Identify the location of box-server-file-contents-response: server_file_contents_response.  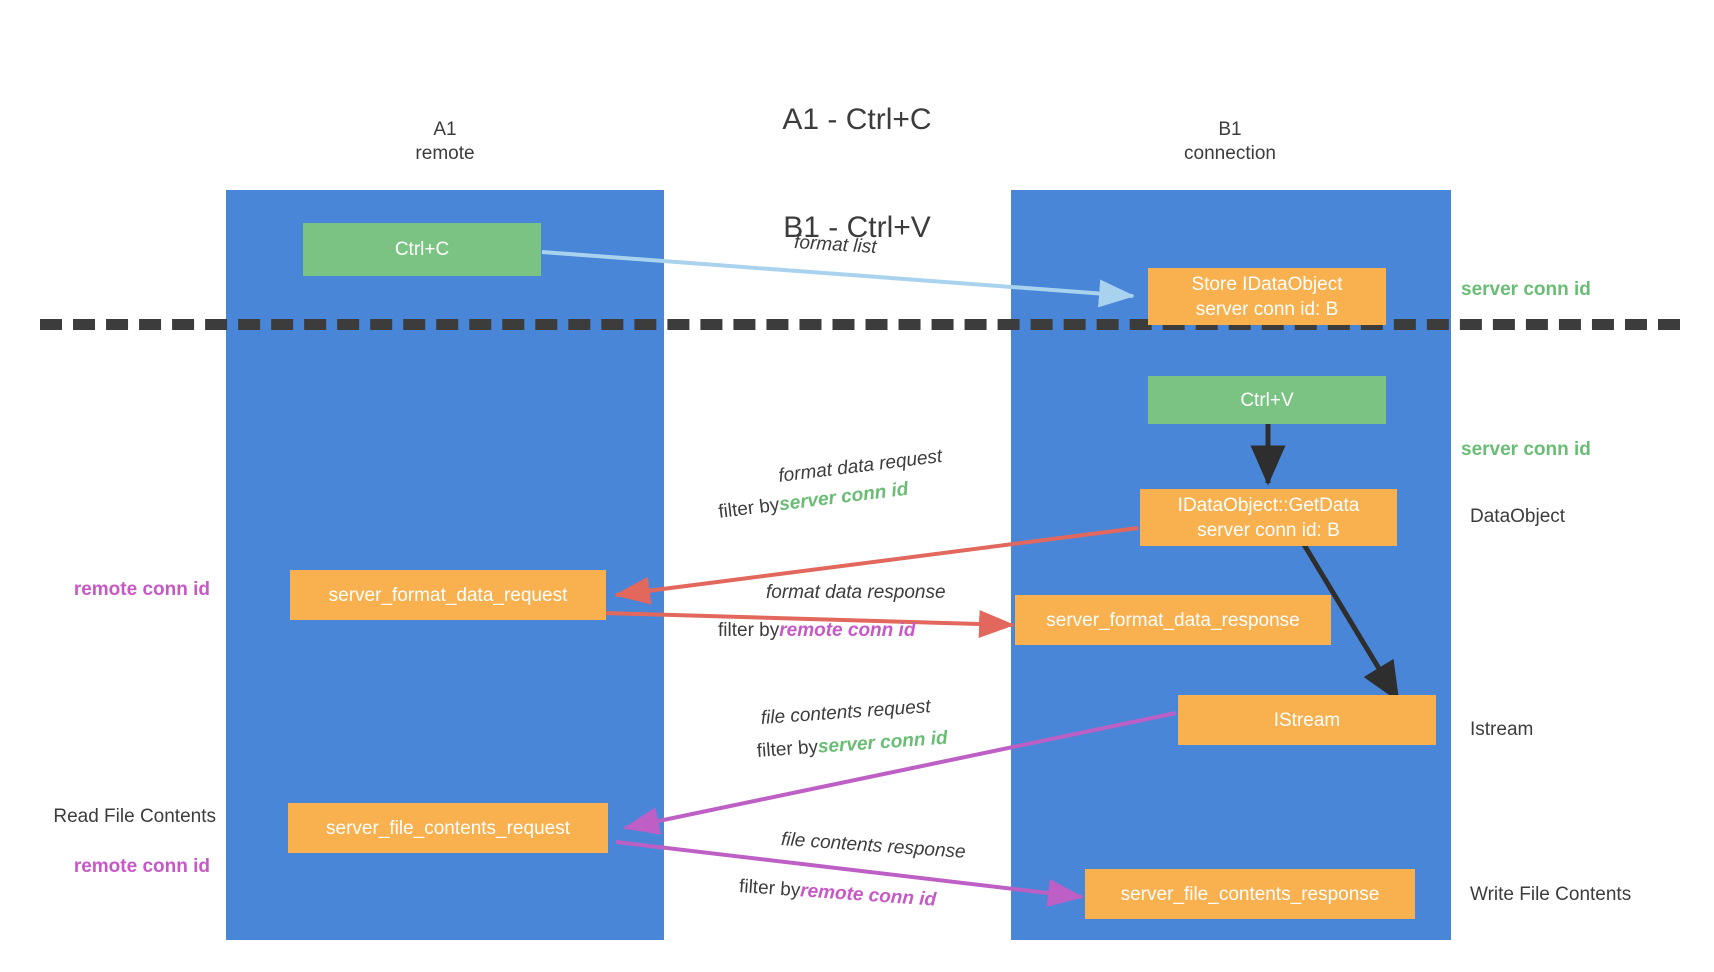
(1250, 894).